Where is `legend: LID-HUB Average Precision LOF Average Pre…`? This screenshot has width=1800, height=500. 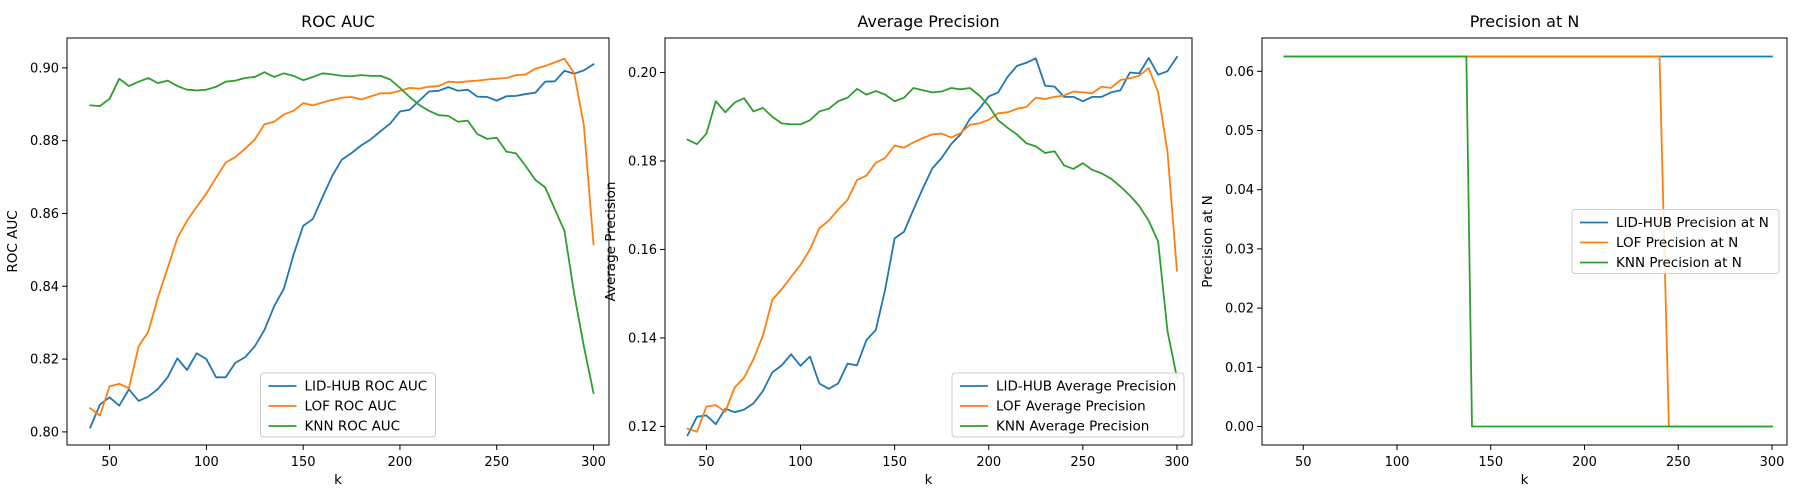
legend: LID-HUB Average Precision LOF Average Pre… is located at coordinates (1068, 405).